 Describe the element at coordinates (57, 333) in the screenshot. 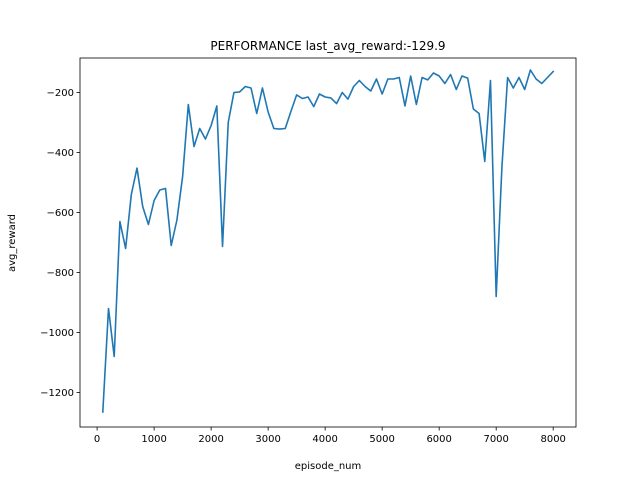

I see `y-tick-label: −1000` at that location.